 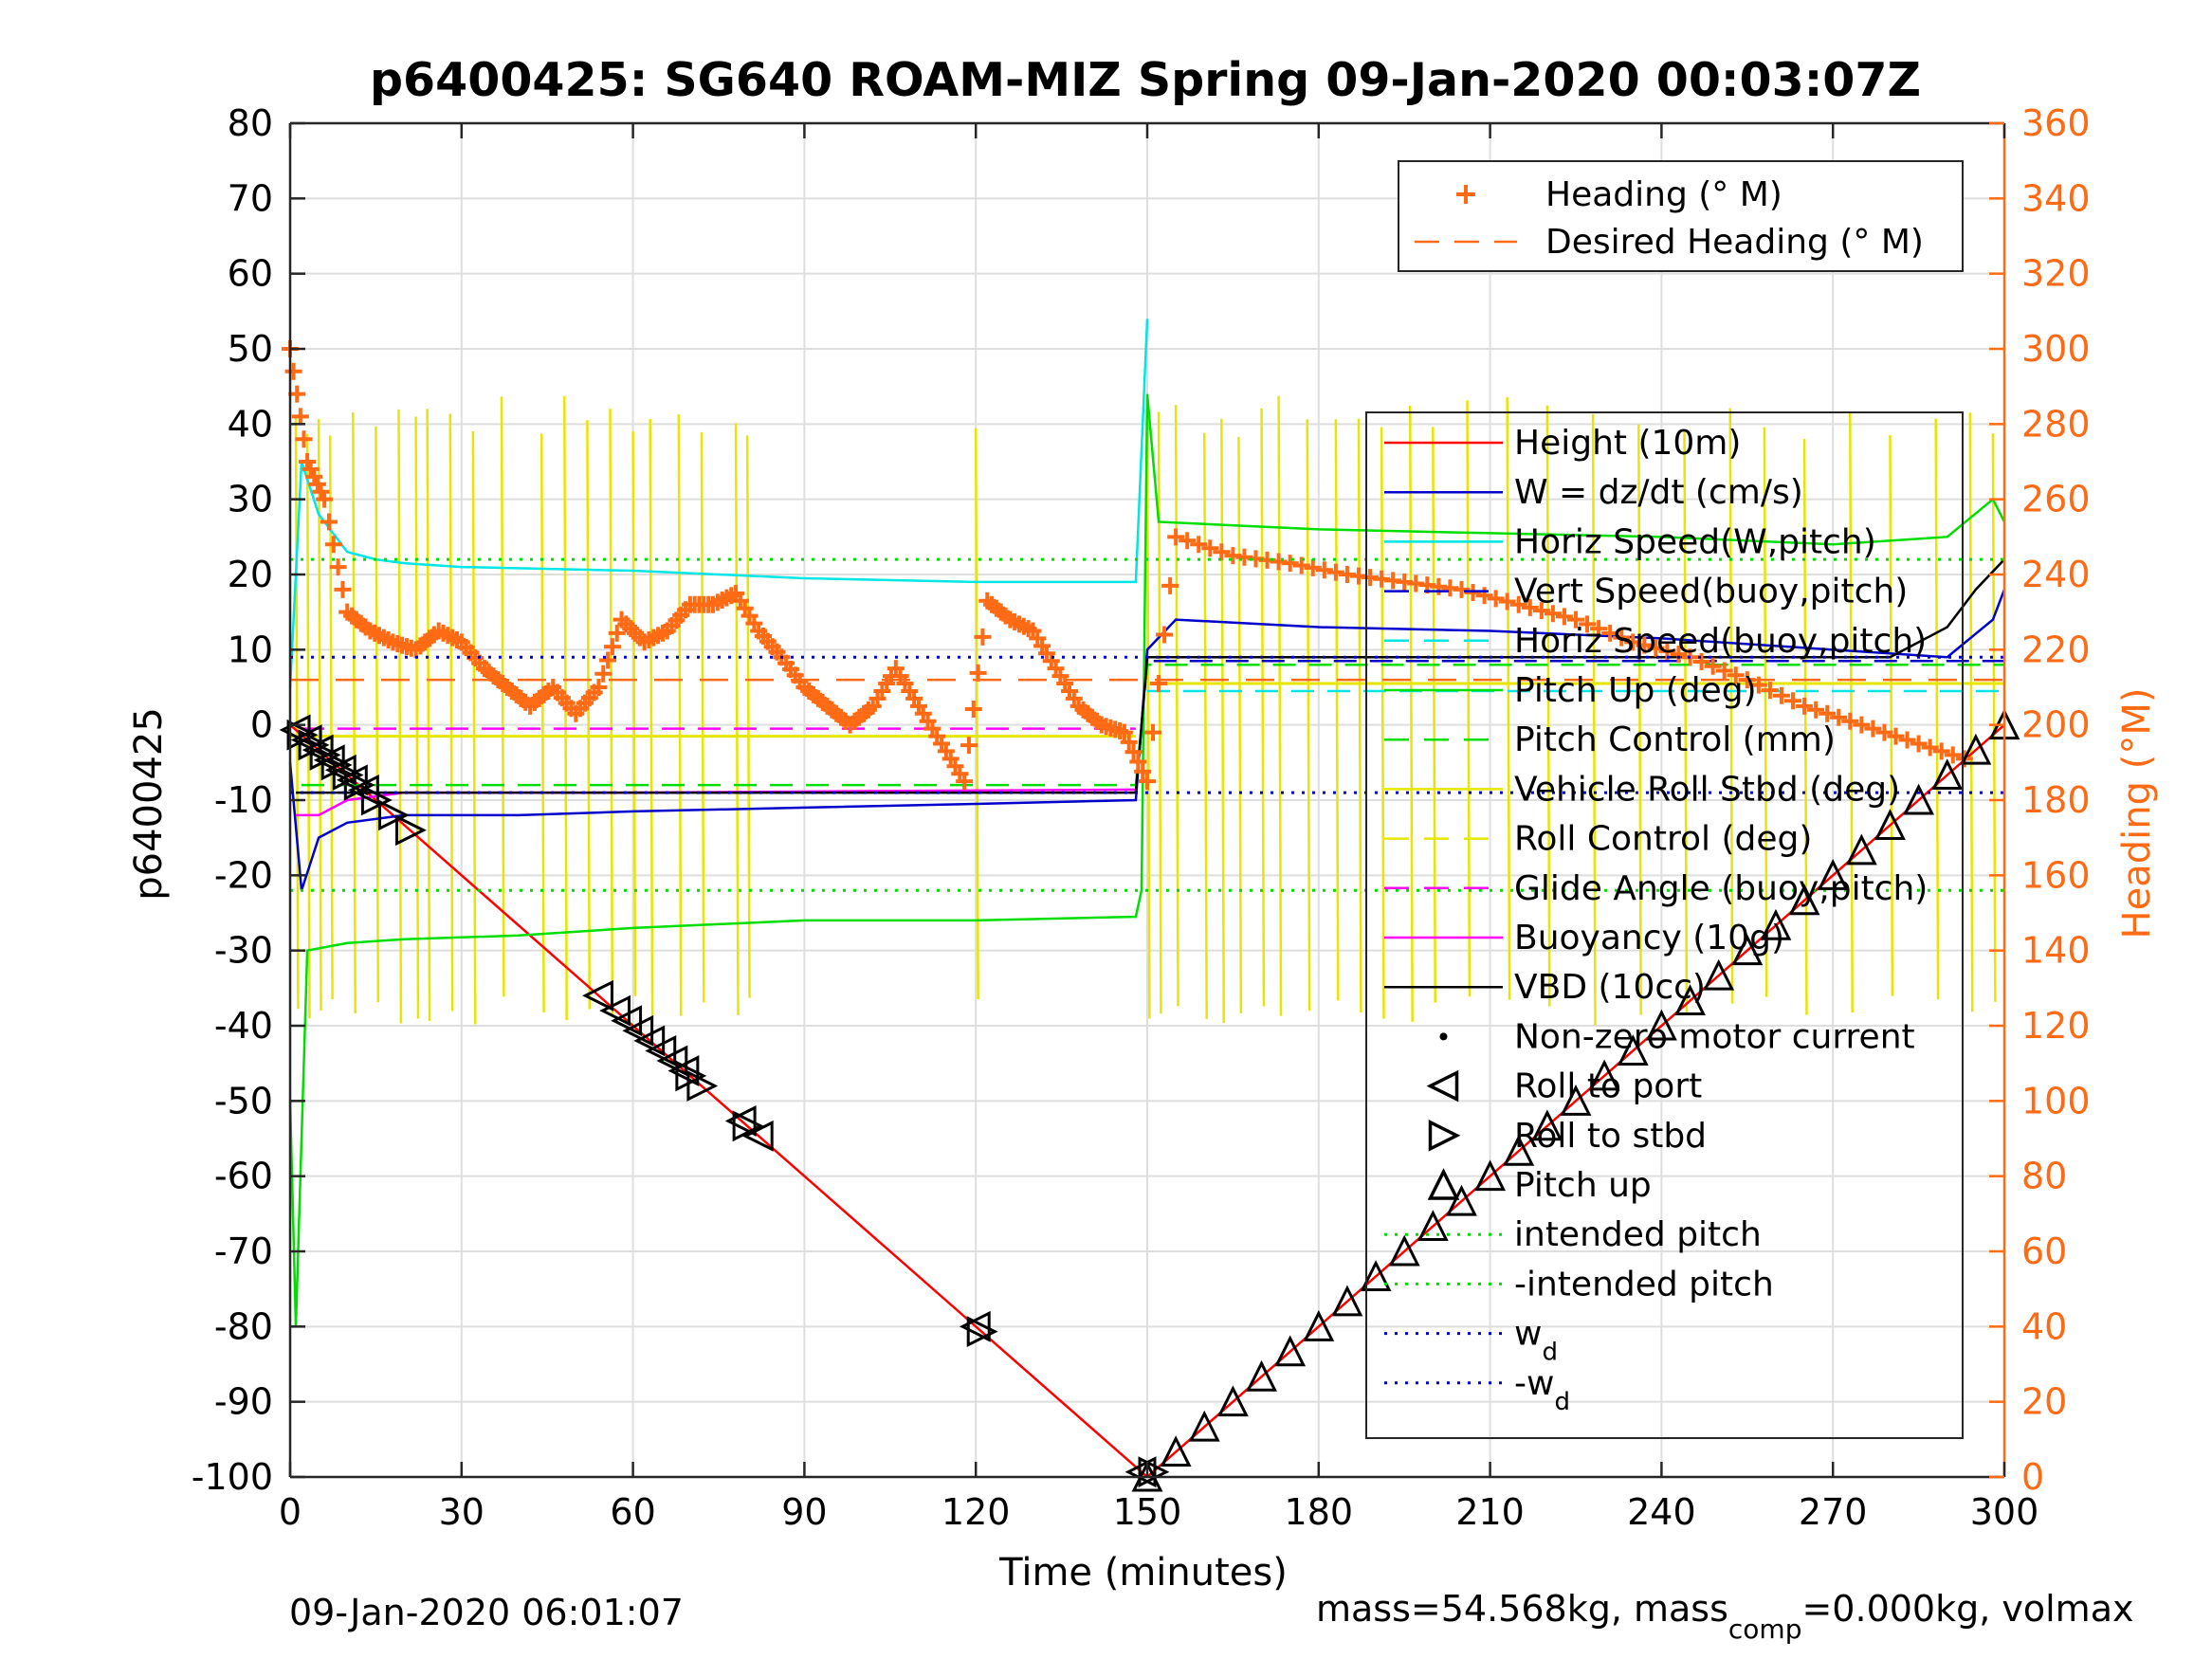 What do you see at coordinates (1711, 592) in the screenshot?
I see `legend-main-label: Vert Speed(buoy,pitch)` at bounding box center [1711, 592].